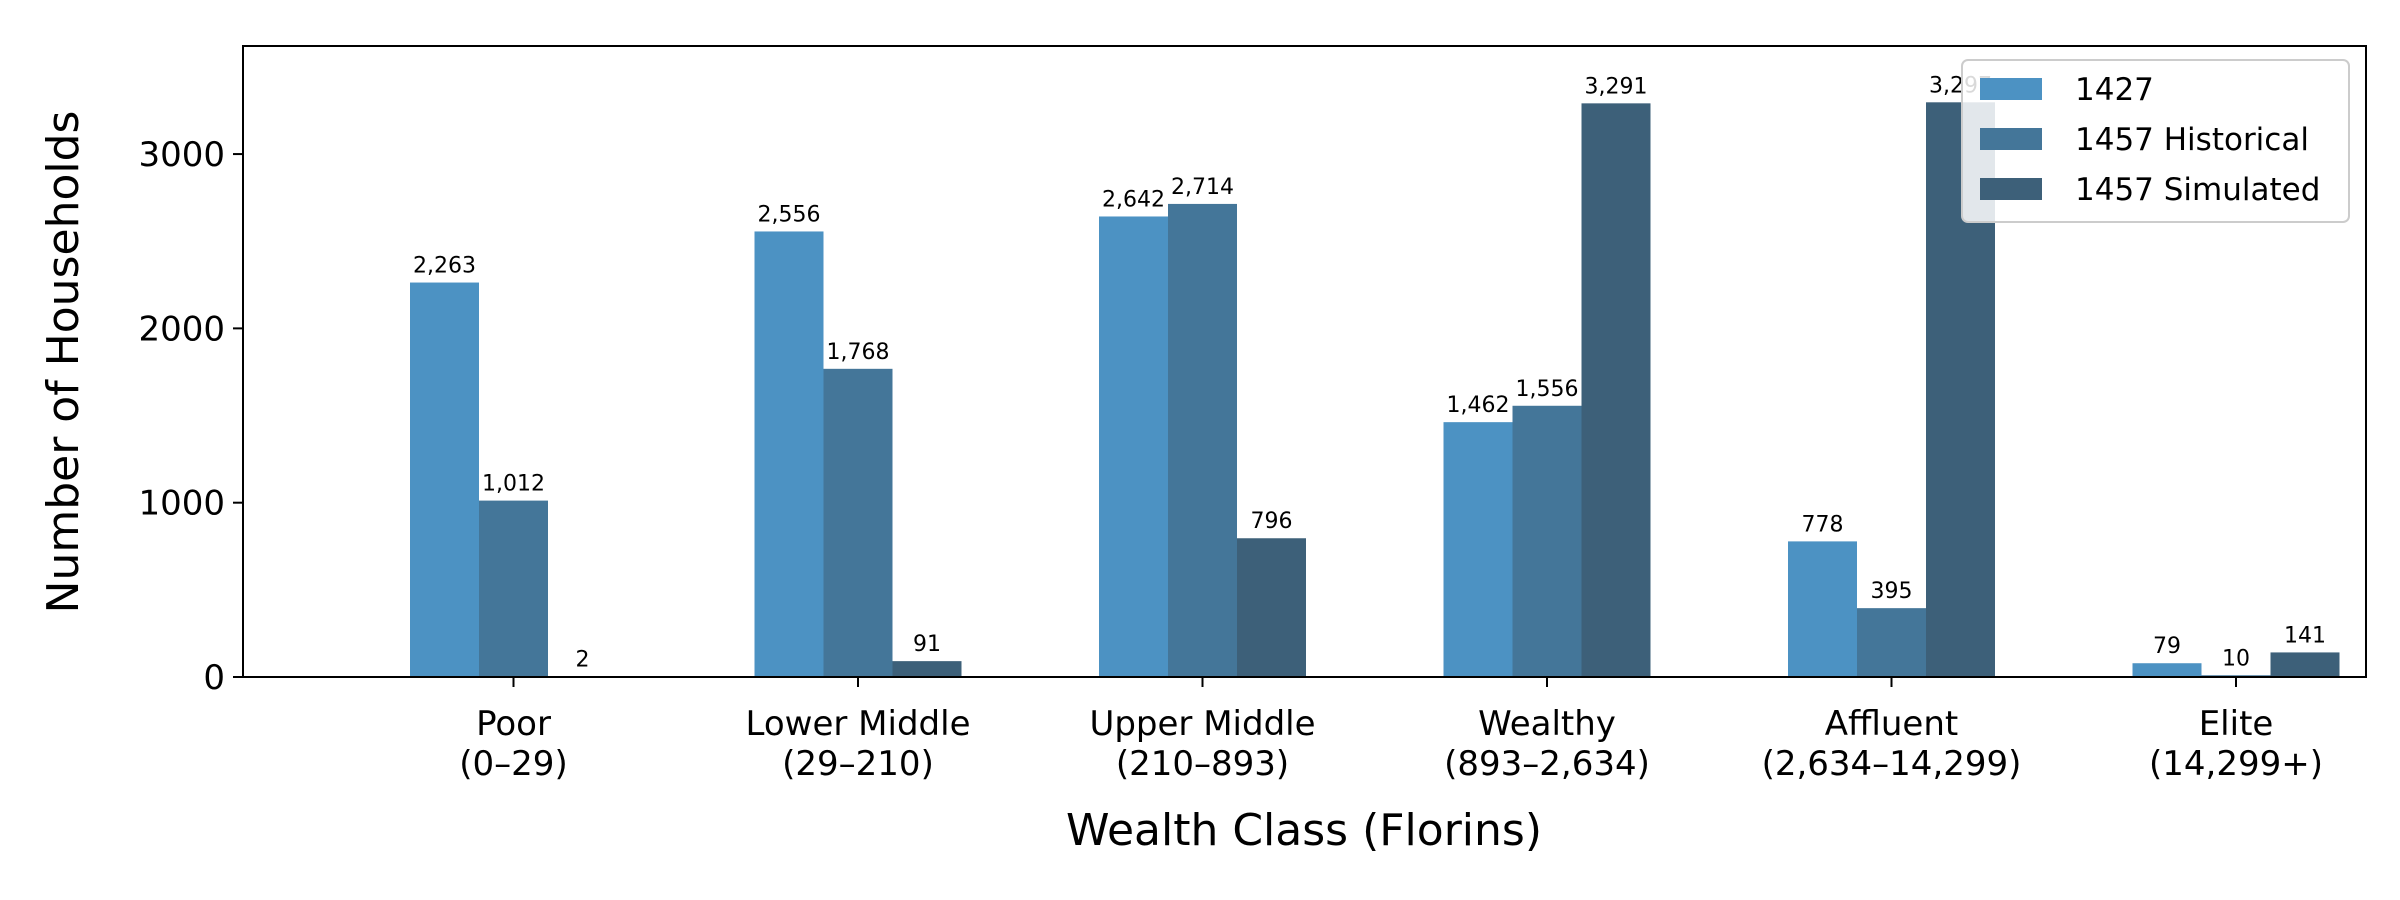 Image resolution: width=2400 pixels, height=900 pixels. I want to click on y-axis-title: Number of Households, so click(63, 362).